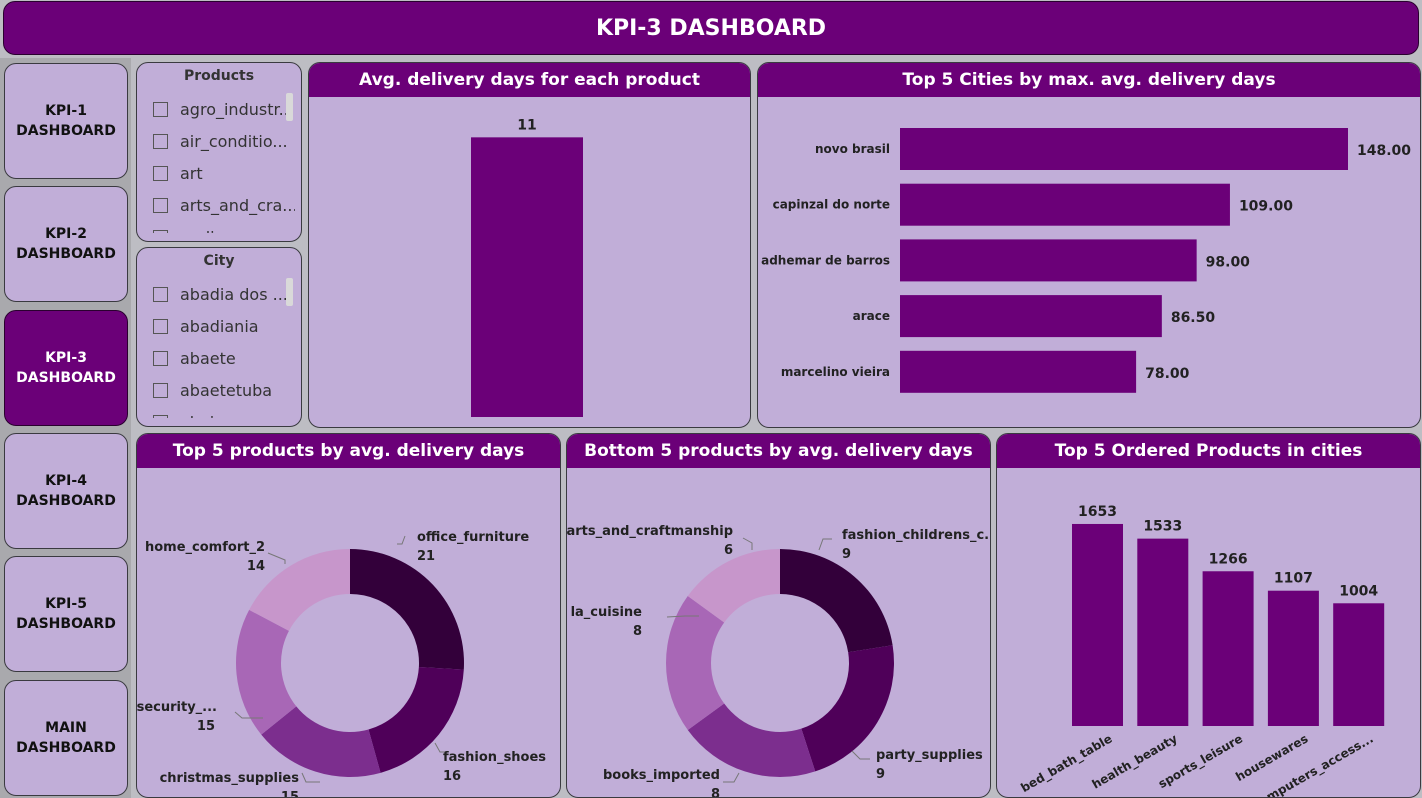 This screenshot has width=1422, height=798. Describe the element at coordinates (426, 556) in the screenshot. I see `slice-value-label: 21` at that location.